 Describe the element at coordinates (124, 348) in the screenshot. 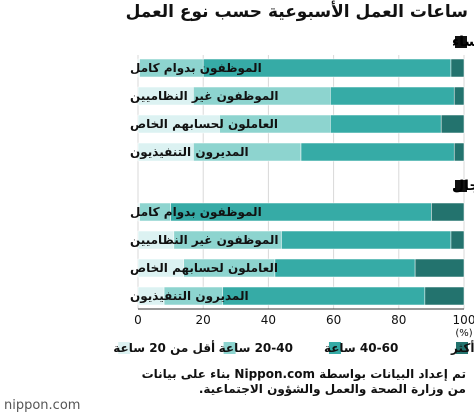

I see `legend-swatch-lt20` at that location.